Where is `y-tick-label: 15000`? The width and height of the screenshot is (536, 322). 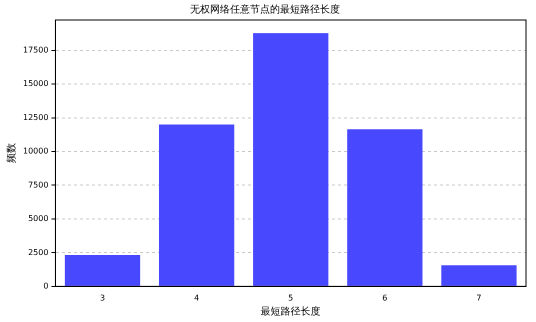 y-tick-label: 15000 is located at coordinates (35, 83).